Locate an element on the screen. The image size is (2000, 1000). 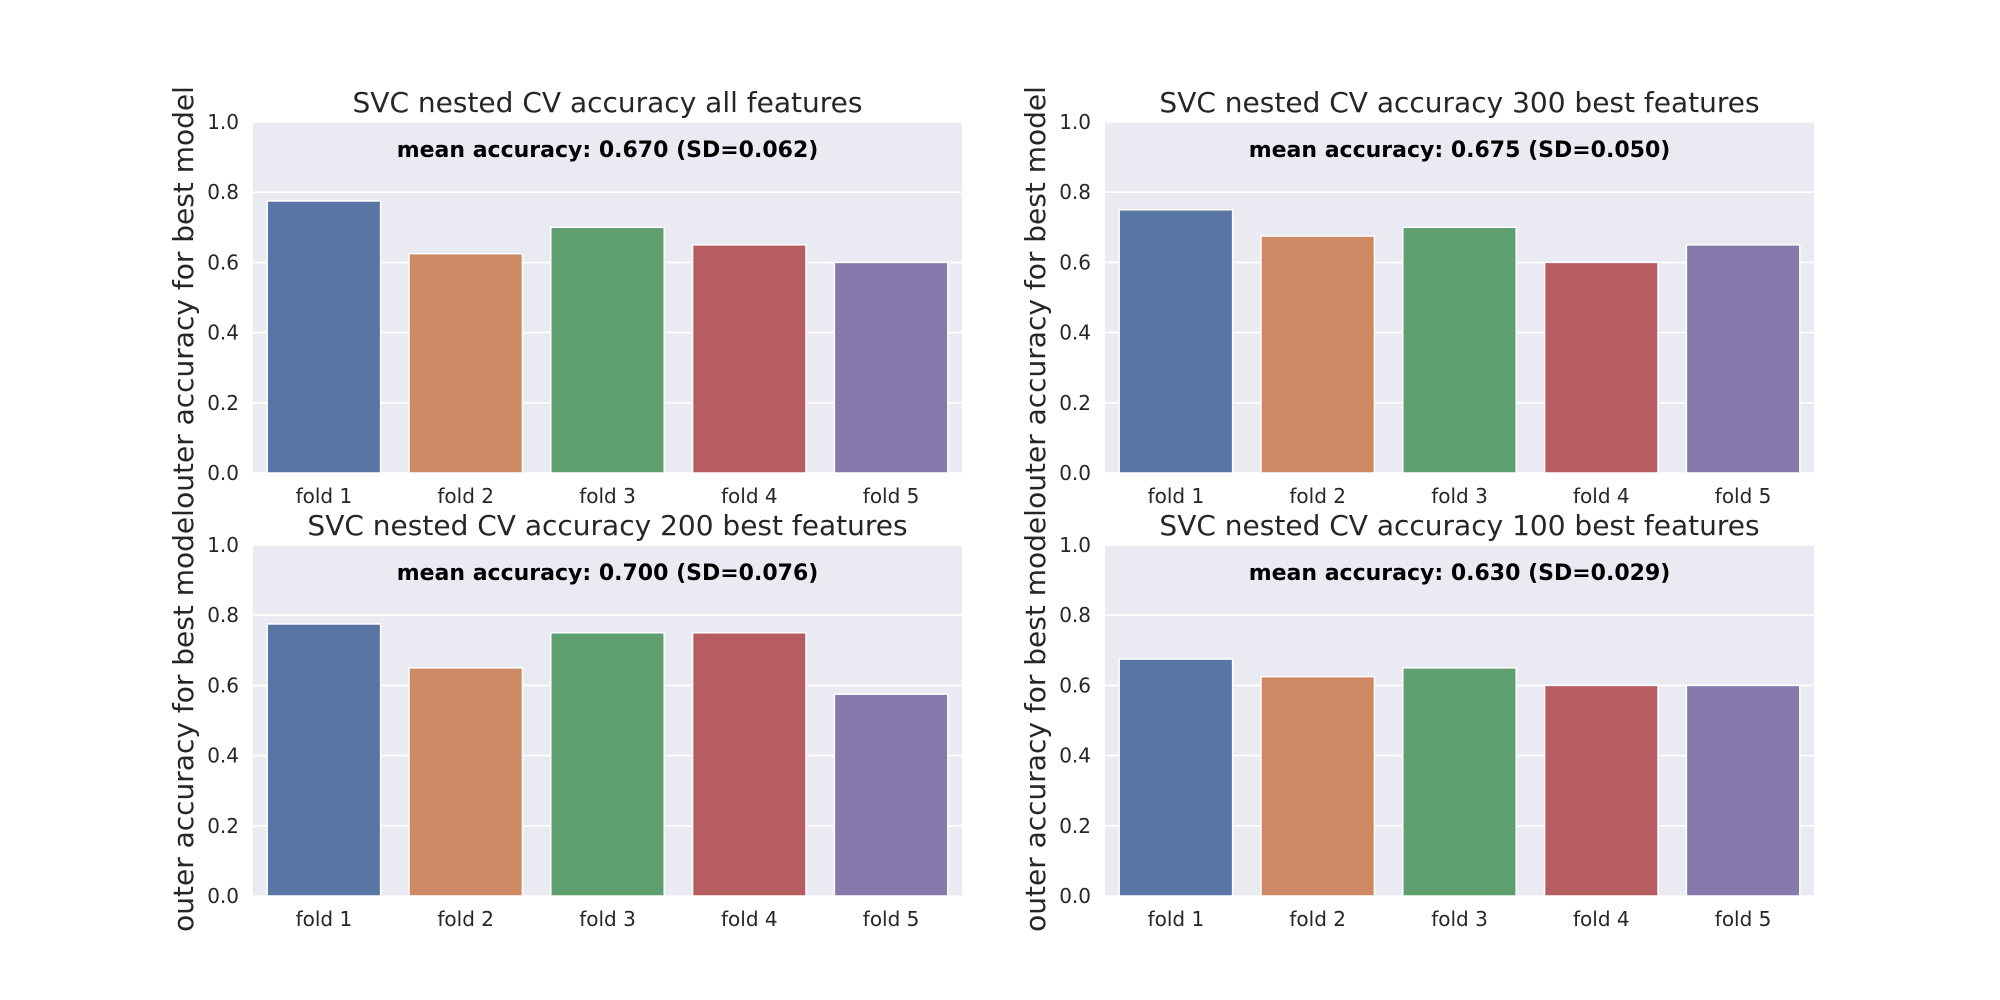
mean-accuracy-annotation: mean accuracy: 0.630 (SD=0.029) is located at coordinates (1460, 573).